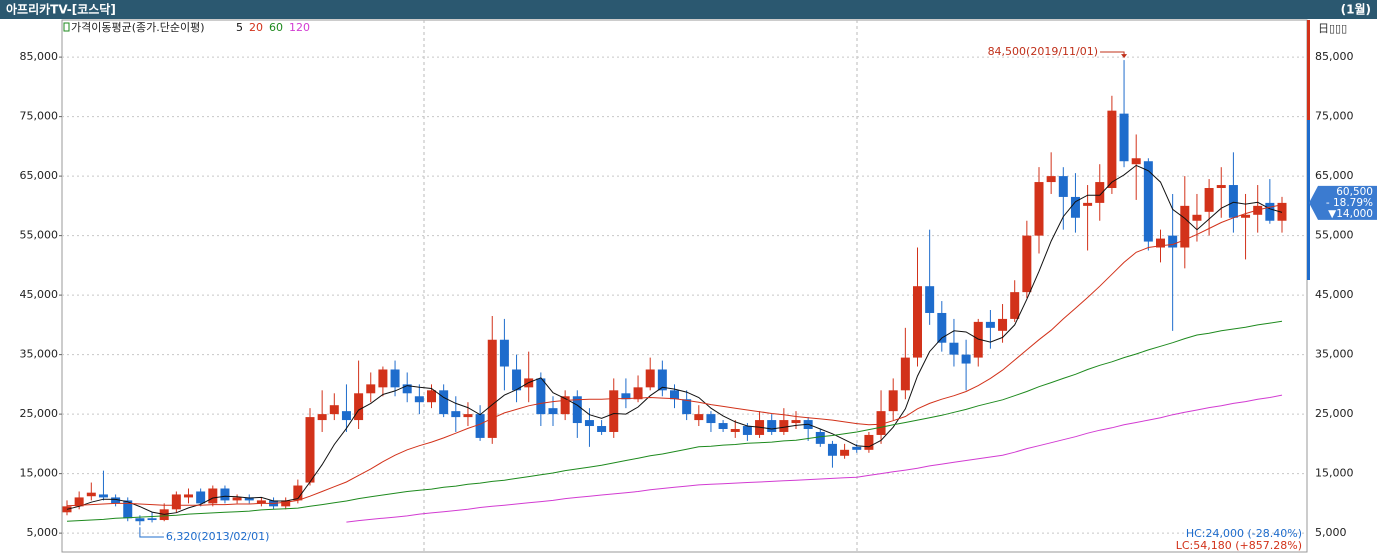 This screenshot has height=557, width=1377. What do you see at coordinates (1334, 354) in the screenshot?
I see `y2-tick-label: 35,000` at bounding box center [1334, 354].